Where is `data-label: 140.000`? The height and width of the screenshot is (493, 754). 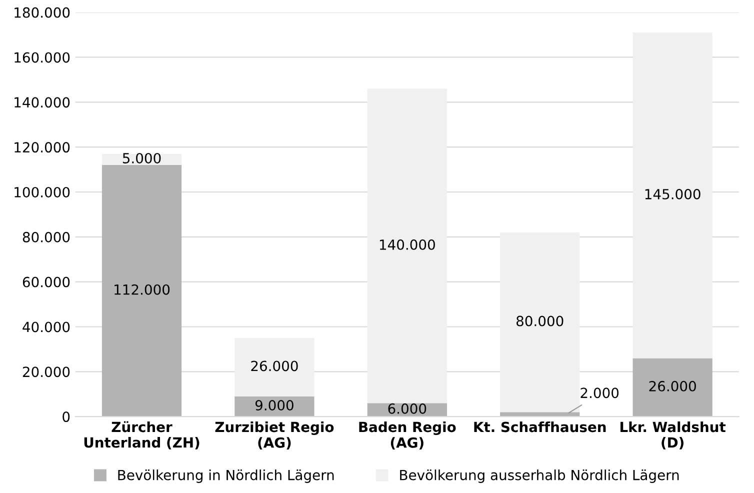
data-label: 140.000 is located at coordinates (407, 244).